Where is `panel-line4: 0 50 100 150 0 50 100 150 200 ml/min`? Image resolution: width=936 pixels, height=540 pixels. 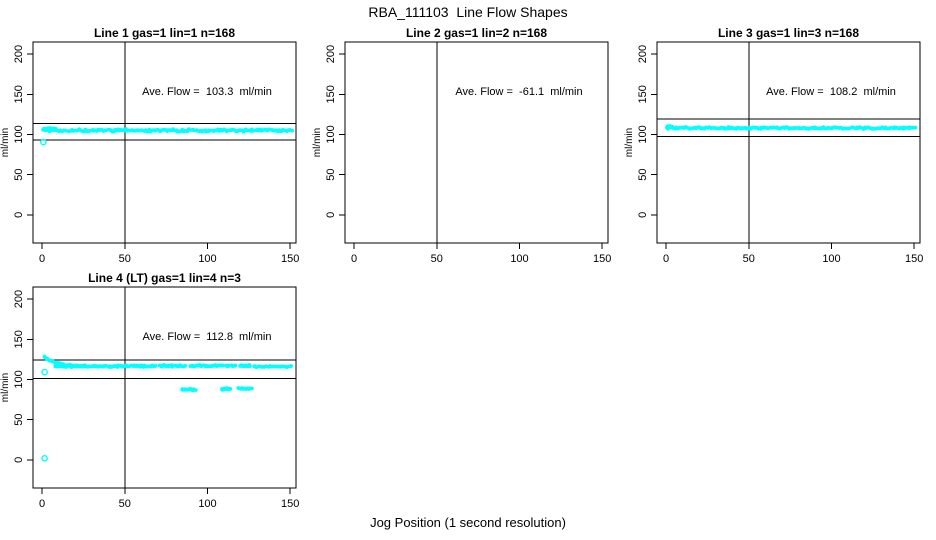
panel-line4: 0 50 100 150 0 50 100 150 200 ml/min is located at coordinates (149, 398).